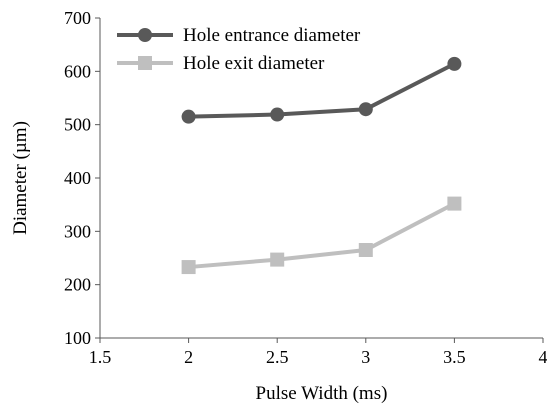 This screenshot has height=413, width=547. What do you see at coordinates (77, 285) in the screenshot?
I see `y-tick-label: 200` at bounding box center [77, 285].